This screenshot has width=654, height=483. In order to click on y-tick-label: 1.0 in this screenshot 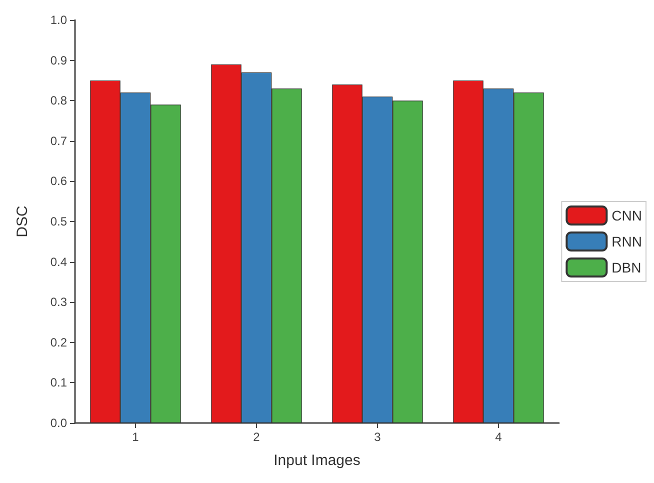, I will do `click(59, 20)`.